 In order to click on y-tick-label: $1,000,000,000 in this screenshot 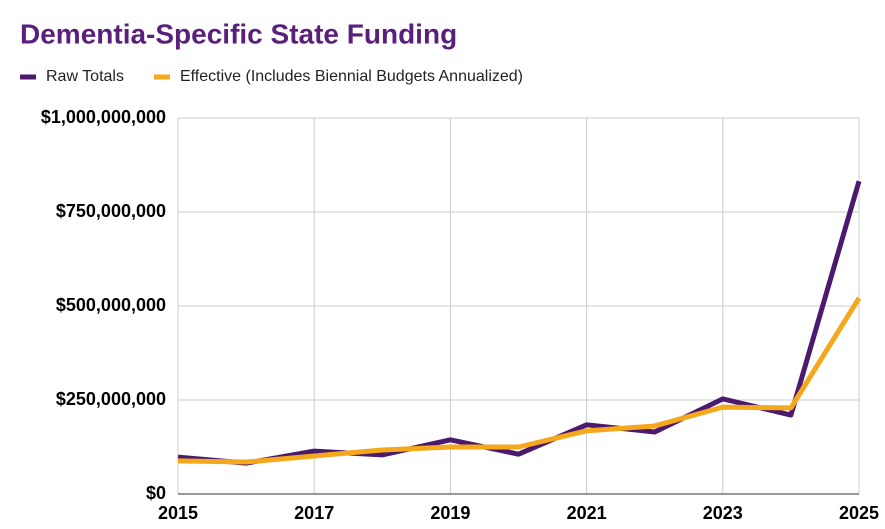, I will do `click(103, 117)`.